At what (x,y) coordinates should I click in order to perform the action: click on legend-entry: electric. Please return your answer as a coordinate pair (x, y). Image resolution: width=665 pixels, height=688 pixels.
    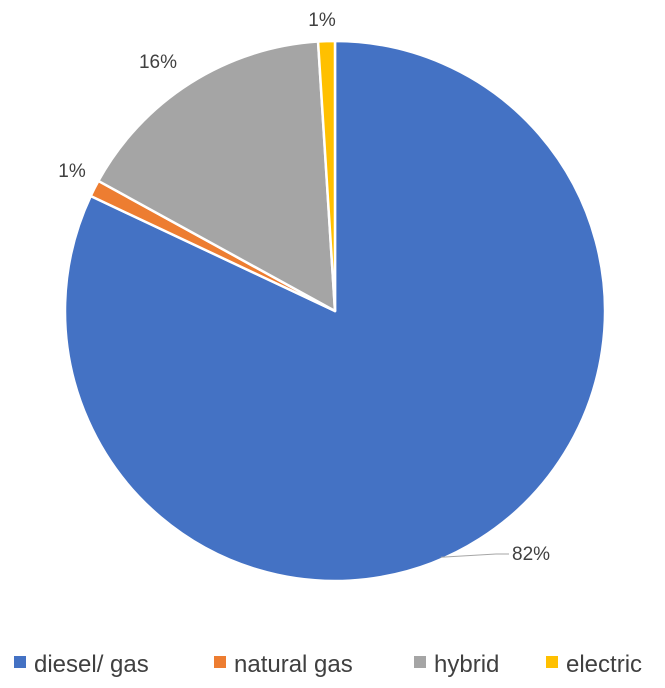
    Looking at the image, I should click on (594, 664).